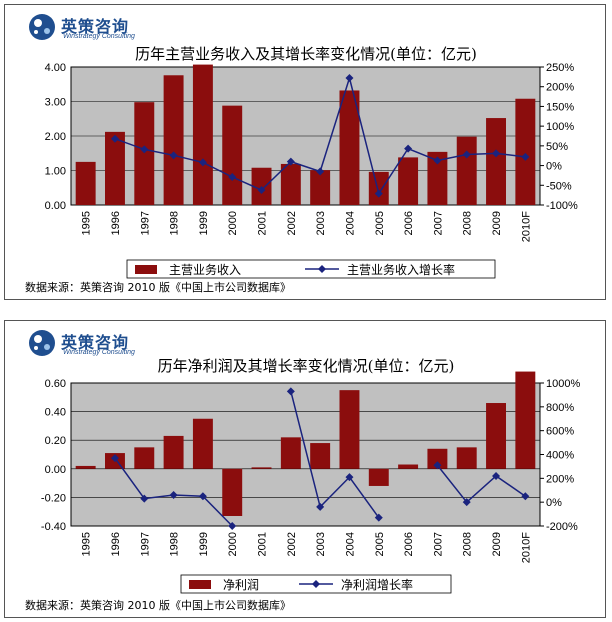  What do you see at coordinates (560, 432) in the screenshot?
I see `y-right-tick-label: 600%` at bounding box center [560, 432].